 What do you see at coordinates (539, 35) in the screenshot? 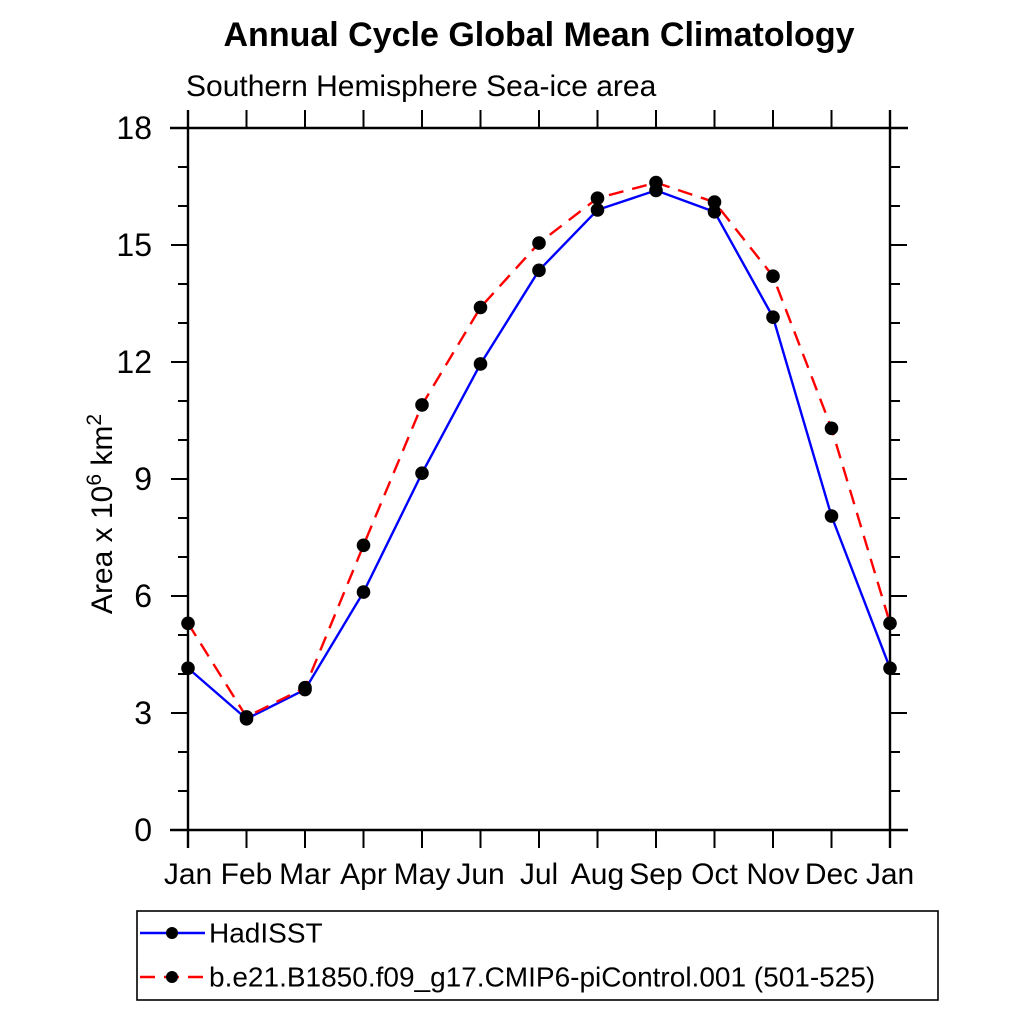
I see `chart-title: Annual Cycle Global Mean Climatology` at bounding box center [539, 35].